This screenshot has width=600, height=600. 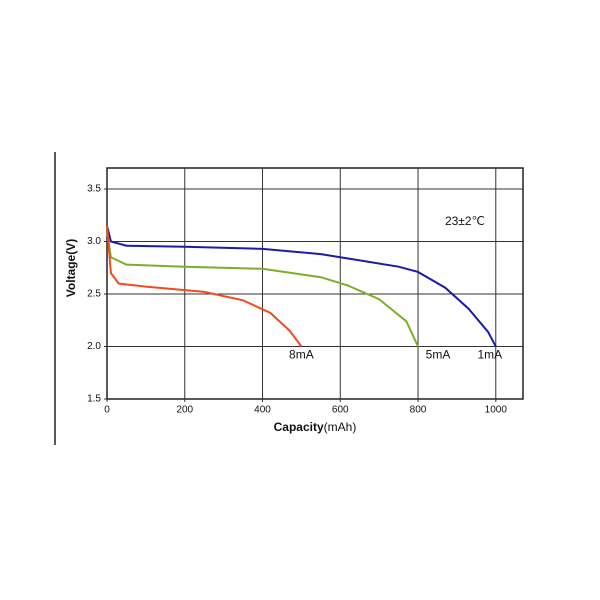 What do you see at coordinates (465, 221) in the screenshot?
I see `annotation: 23±2℃` at bounding box center [465, 221].